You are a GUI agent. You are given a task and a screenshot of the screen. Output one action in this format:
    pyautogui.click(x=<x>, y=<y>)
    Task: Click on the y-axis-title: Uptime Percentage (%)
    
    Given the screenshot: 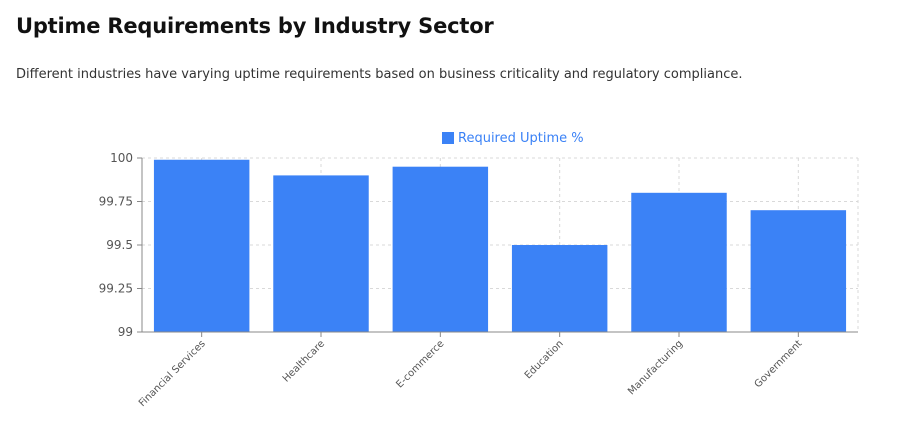 What is the action you would take?
    pyautogui.click(x=74, y=177)
    